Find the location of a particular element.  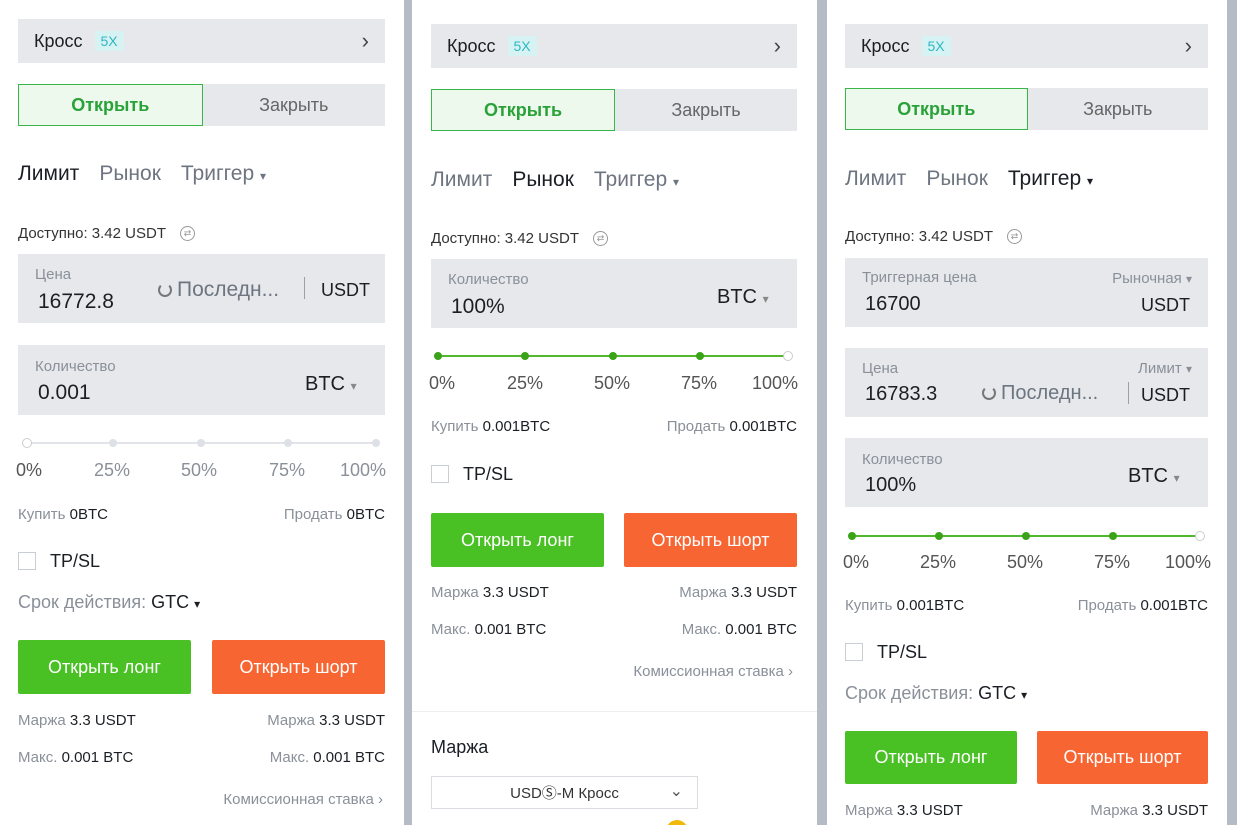

price-type-select: Лимит ▾ is located at coordinates (1165, 368).